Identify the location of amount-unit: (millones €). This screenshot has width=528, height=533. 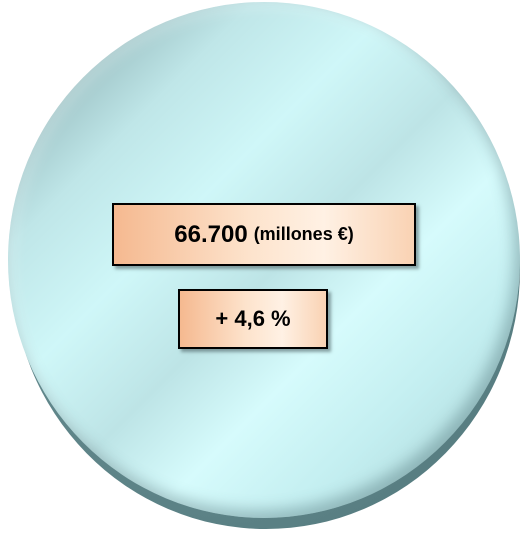
(303, 234).